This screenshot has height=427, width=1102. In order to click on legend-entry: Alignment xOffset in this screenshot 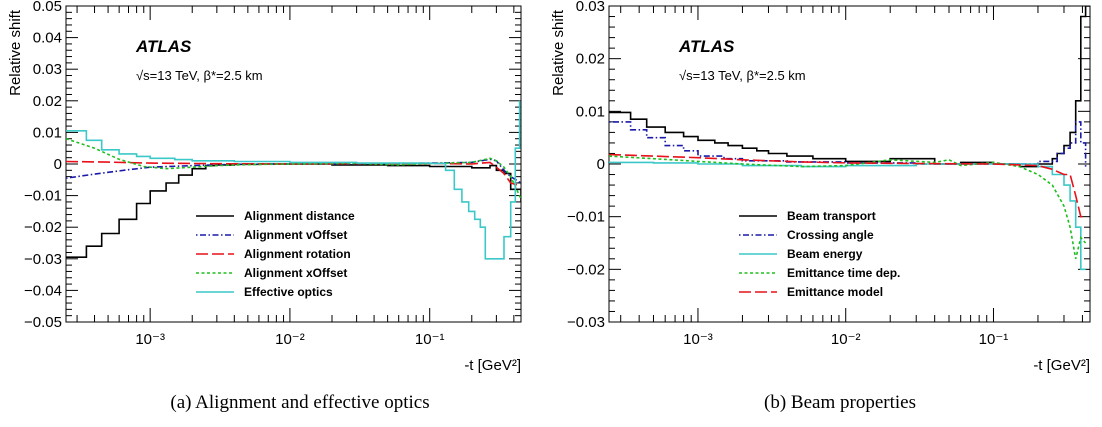, I will do `click(295, 273)`.